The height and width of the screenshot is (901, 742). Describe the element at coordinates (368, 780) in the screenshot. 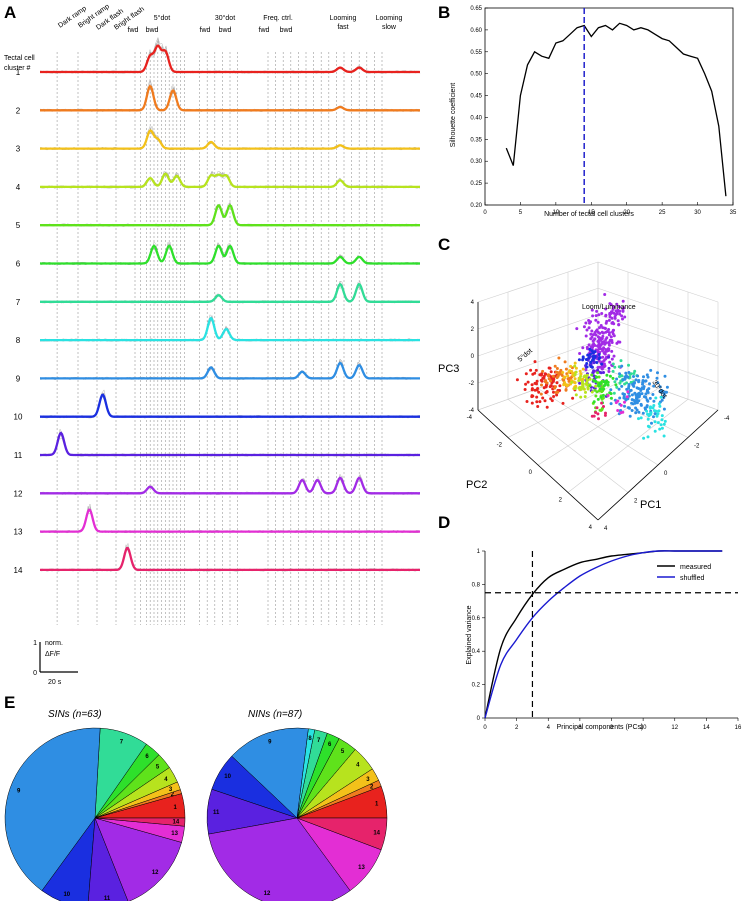

I see `pie2-label-3: 3` at that location.